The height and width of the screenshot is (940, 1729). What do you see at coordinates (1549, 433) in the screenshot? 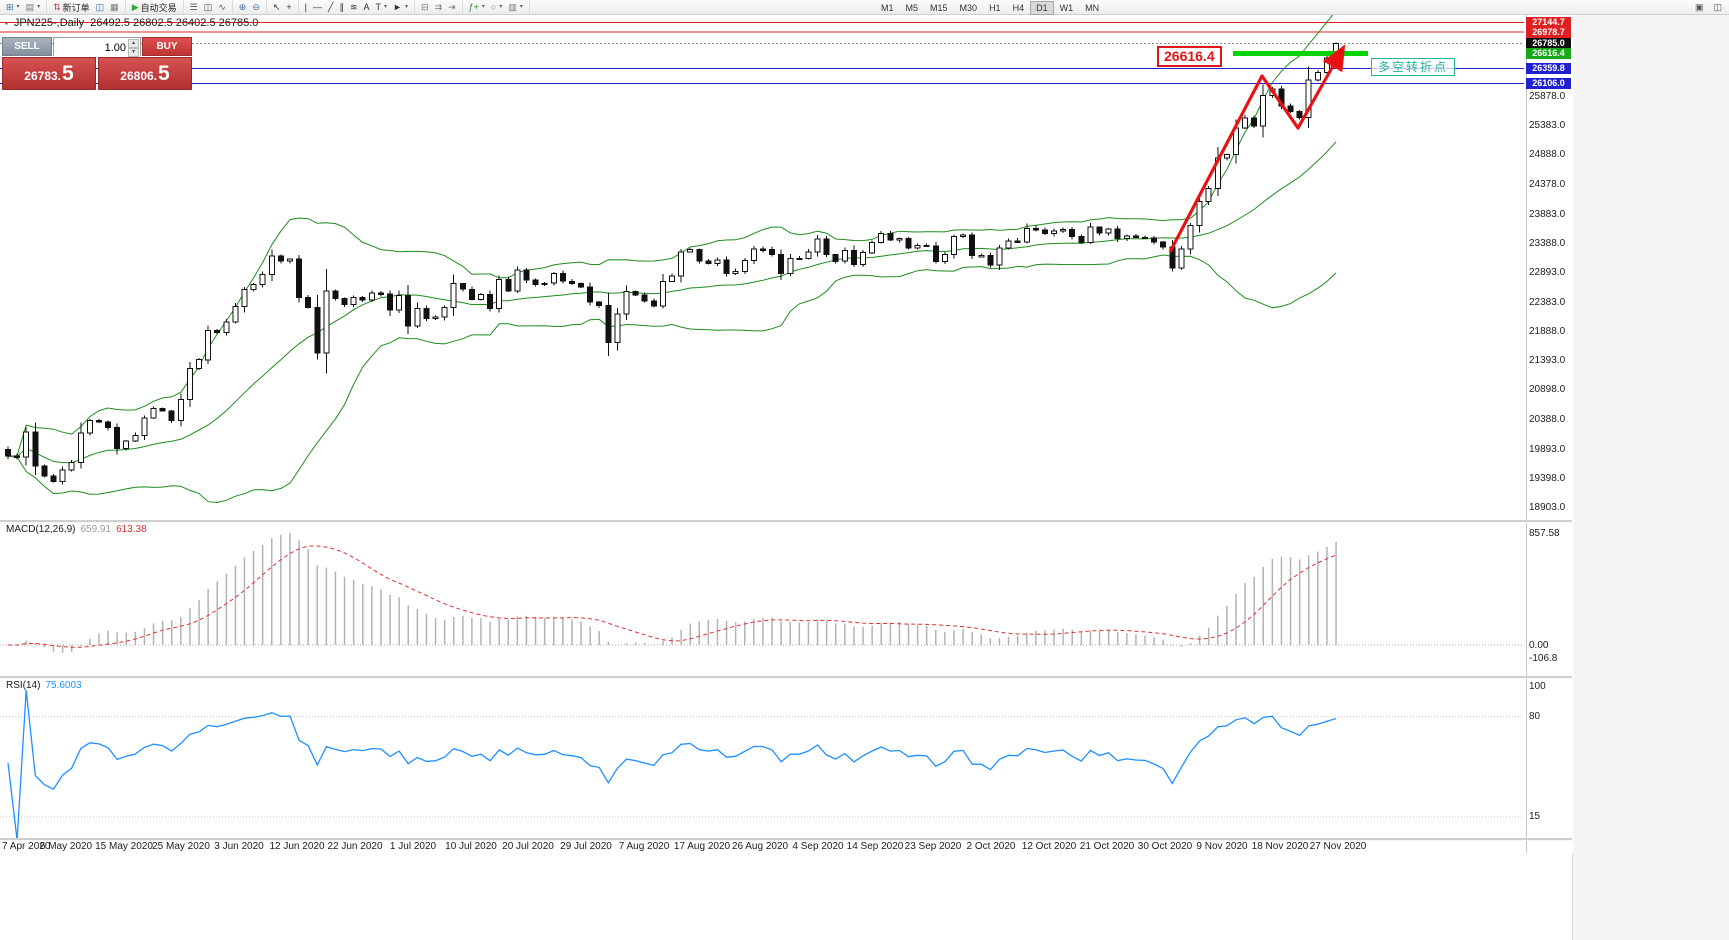
I see `price-axis` at bounding box center [1549, 433].